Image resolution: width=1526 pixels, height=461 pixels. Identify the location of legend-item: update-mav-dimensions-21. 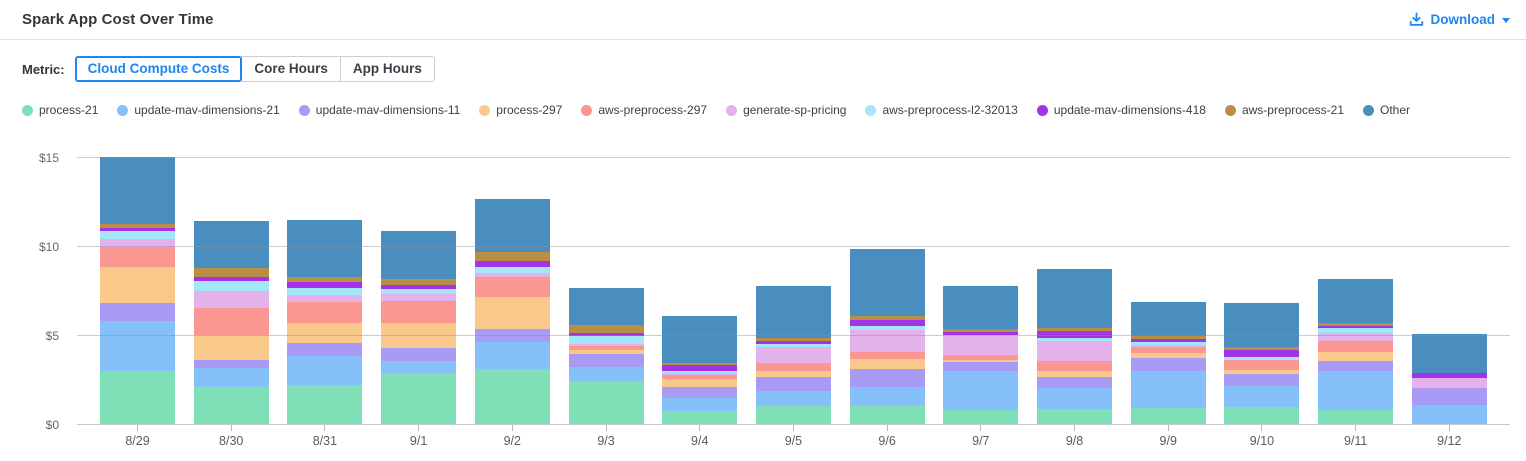
(198, 110).